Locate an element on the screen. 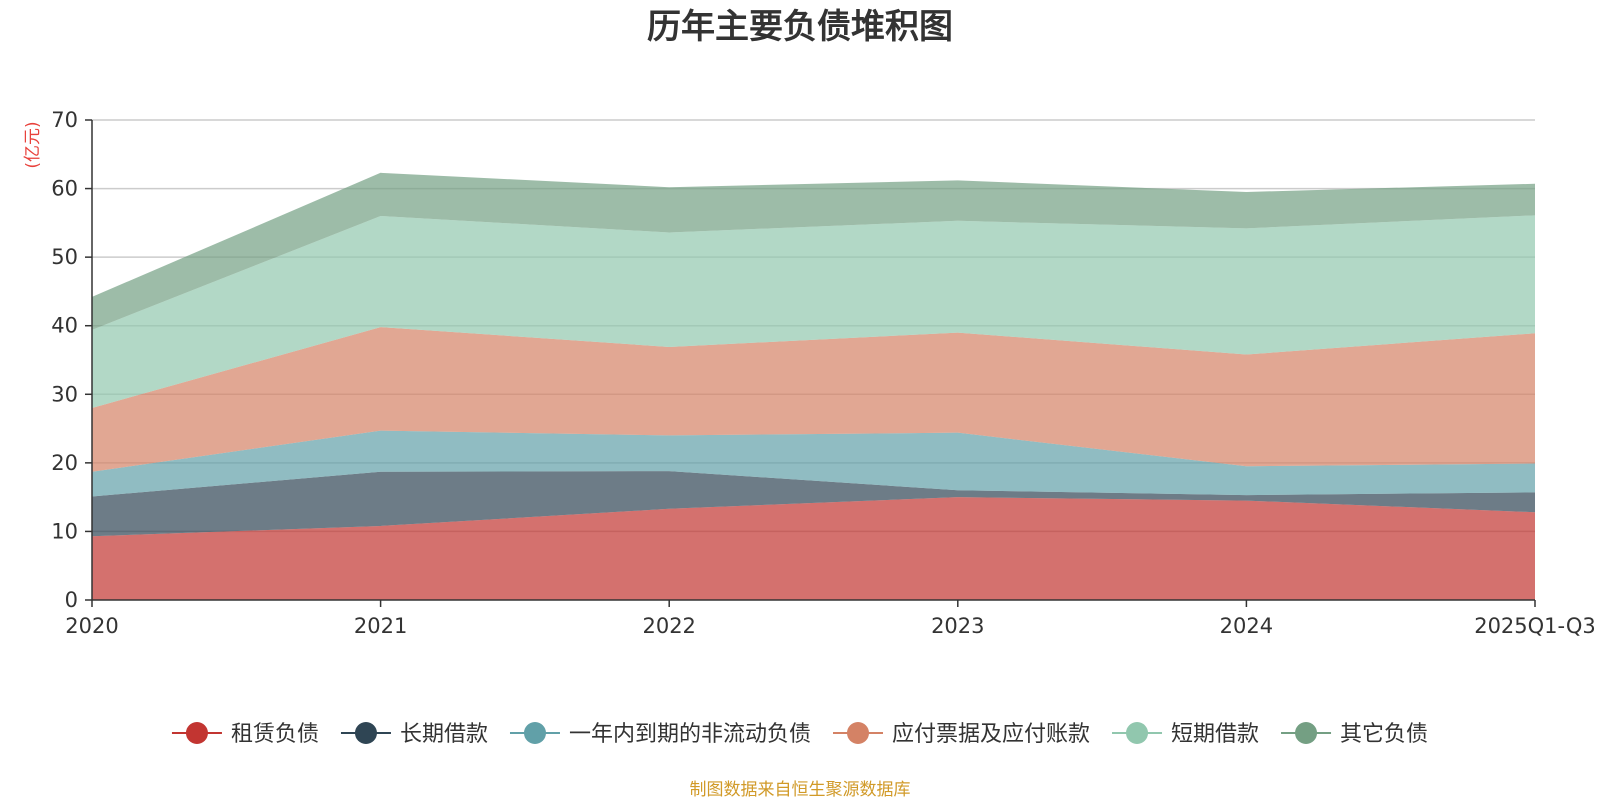 This screenshot has width=1600, height=800. legend: 租赁负债 长期借款 一年内到期的非流动负债 应付票据及应付账款 短期借款 其它负债 is located at coordinates (799, 734).